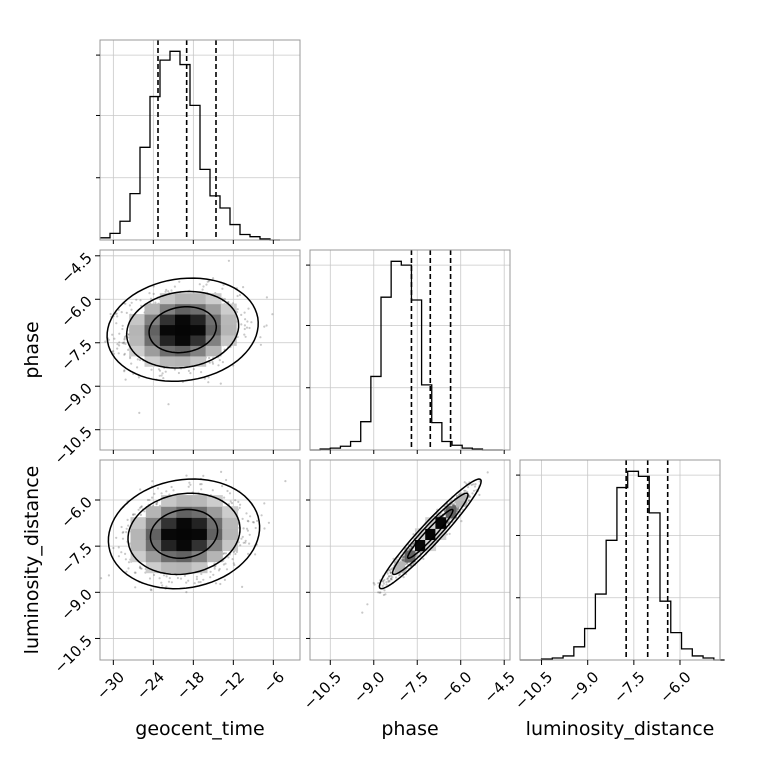 This screenshot has height=760, width=760. I want to click on density-phase-vs-luminosity_distance-cell, so click(420, 545).